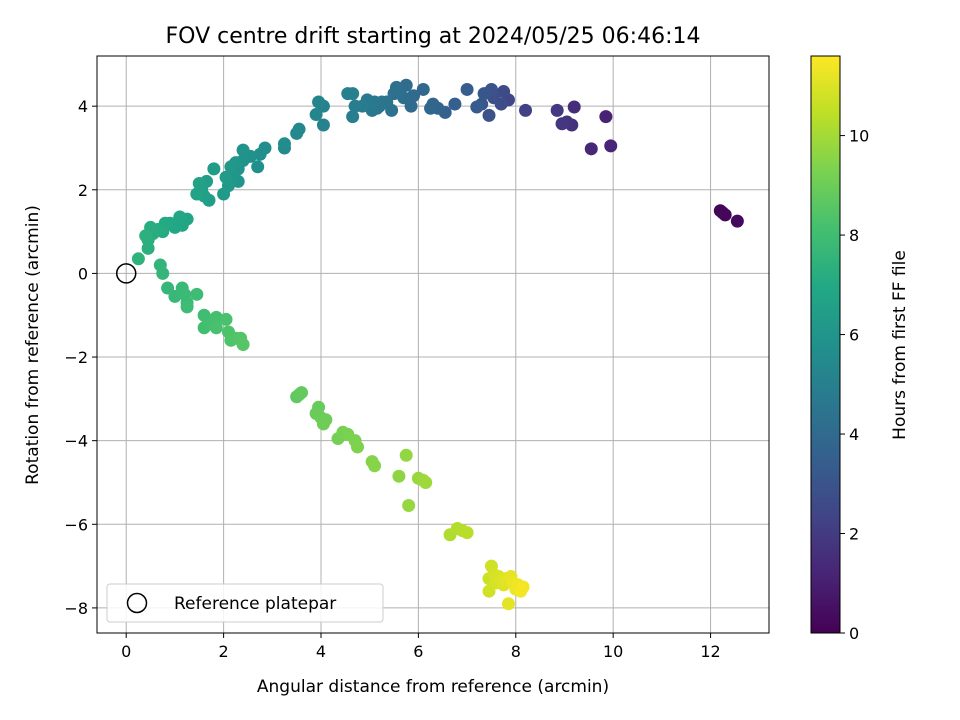  What do you see at coordinates (137, 603) in the screenshot?
I see `legend-marker` at bounding box center [137, 603].